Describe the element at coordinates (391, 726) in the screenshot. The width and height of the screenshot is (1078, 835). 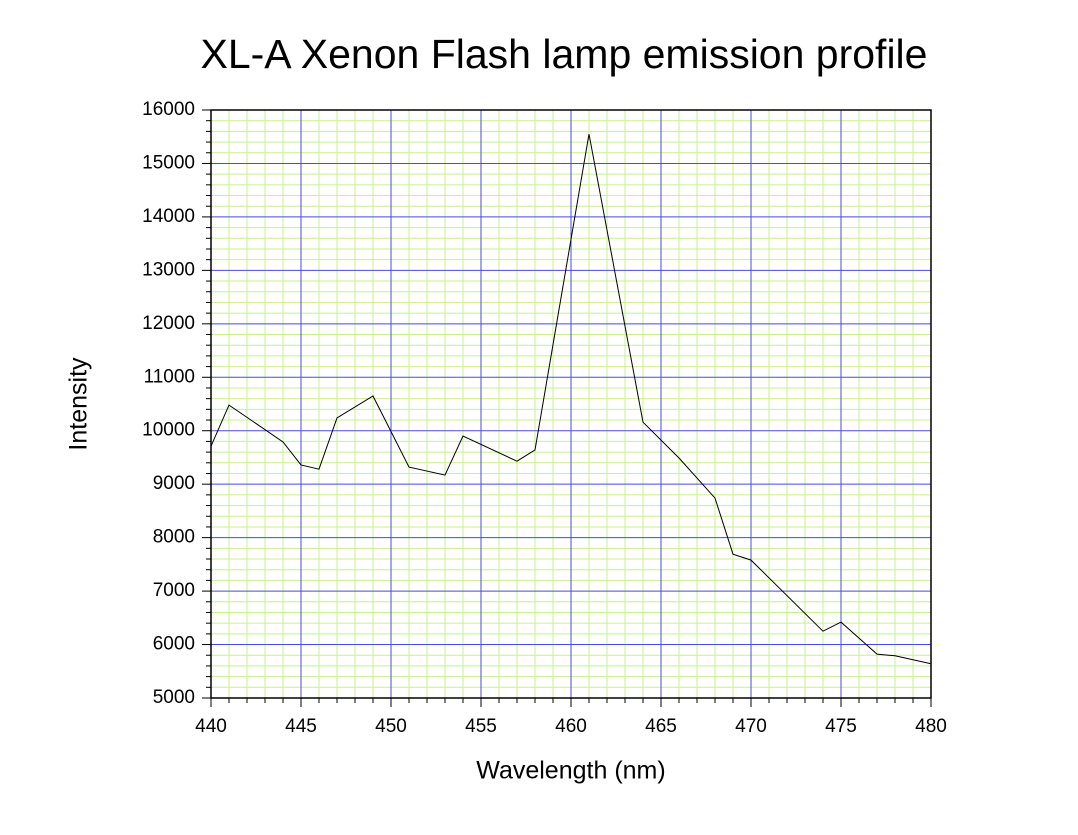
I see `x-tick-label: 450` at that location.